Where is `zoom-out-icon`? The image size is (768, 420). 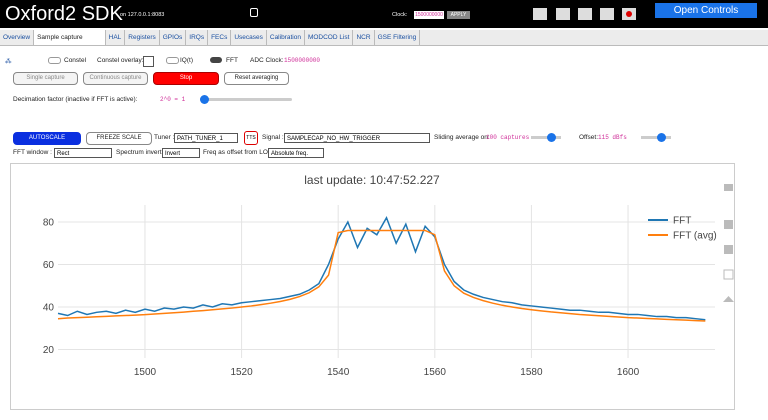 zoom-out-icon is located at coordinates (728, 249).